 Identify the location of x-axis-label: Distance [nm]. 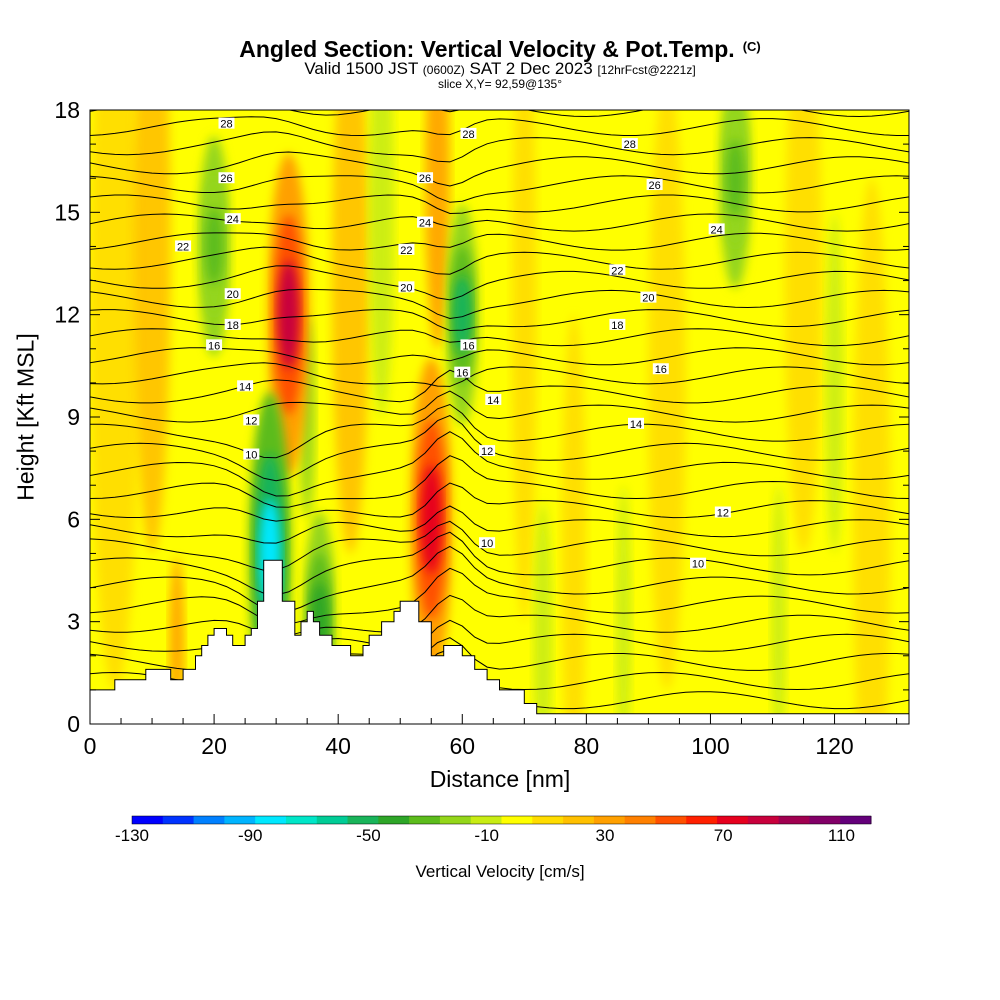
(500, 779).